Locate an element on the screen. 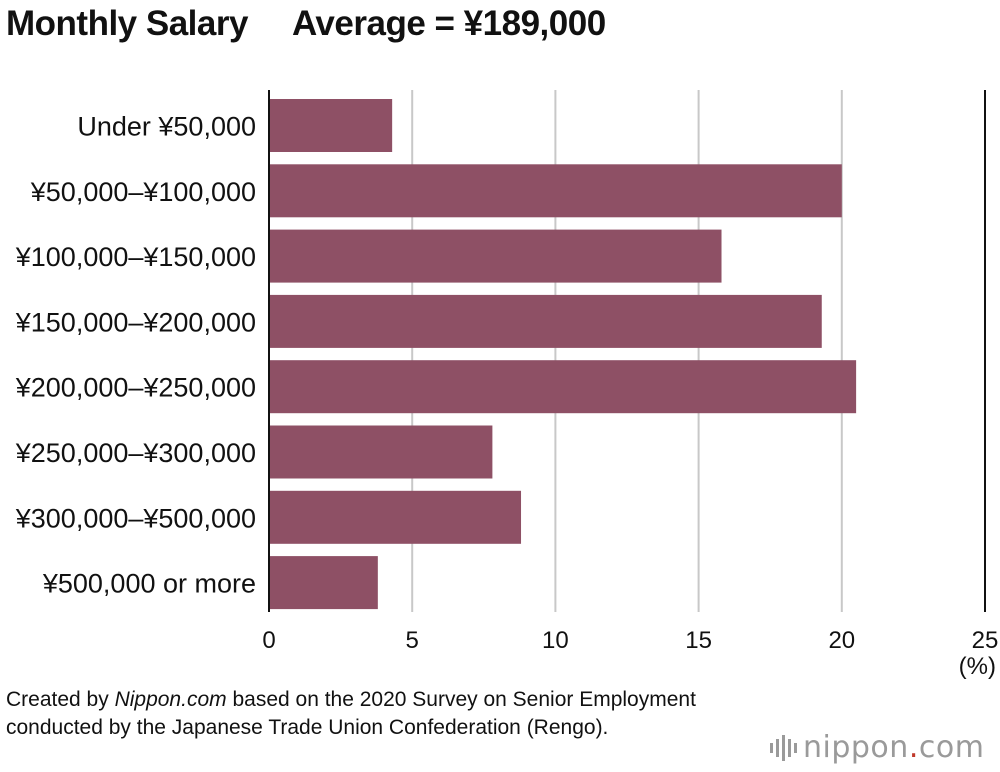  chart-subtitle: Average = ¥189,000 is located at coordinates (448, 23).